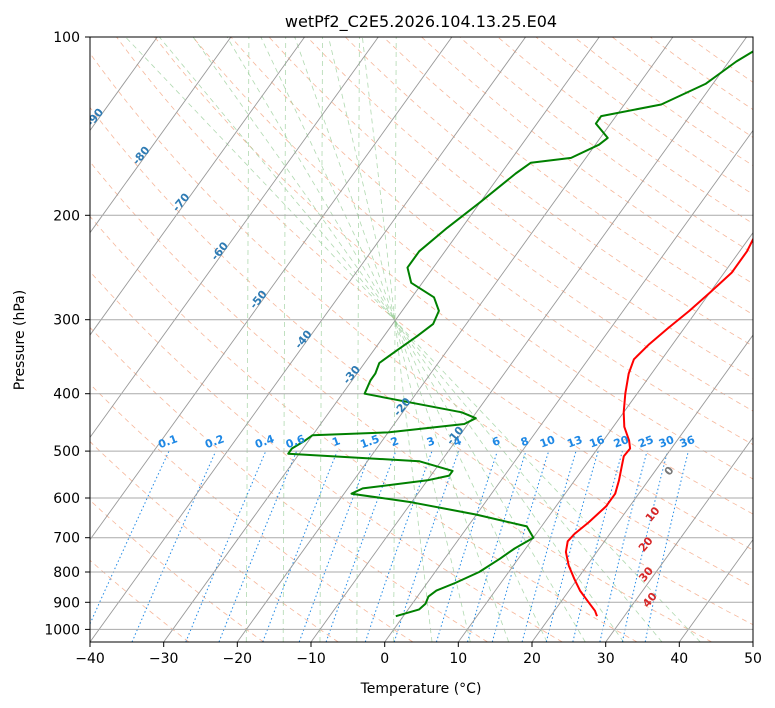 Image resolution: width=775 pixels, height=708 pixels. I want to click on mixing-ratio-label: 36, so click(687, 442).